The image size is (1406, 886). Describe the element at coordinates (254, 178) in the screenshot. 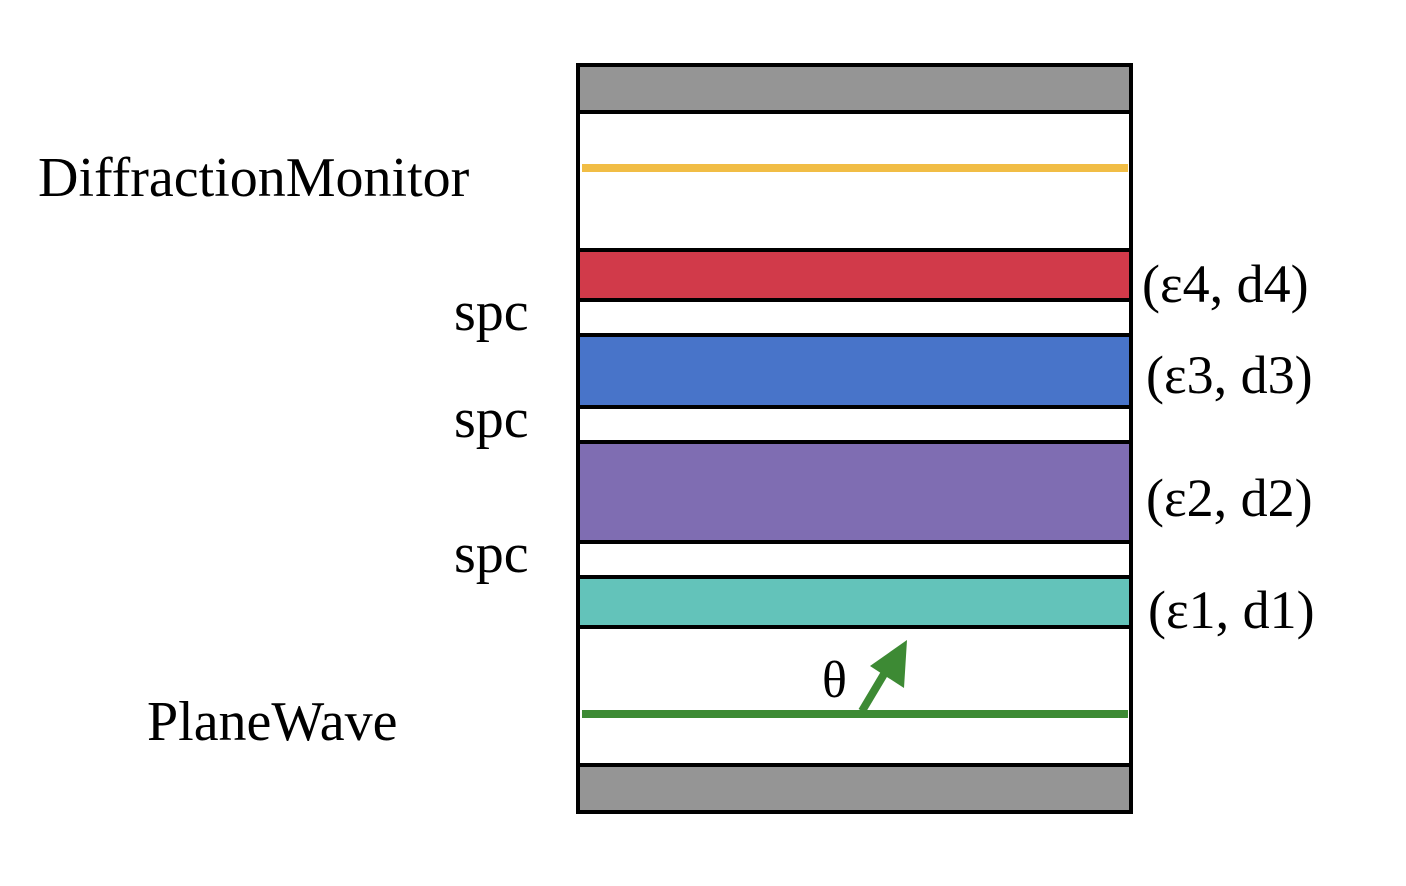

I see `monitor-label: DiffractionMonitor` at that location.